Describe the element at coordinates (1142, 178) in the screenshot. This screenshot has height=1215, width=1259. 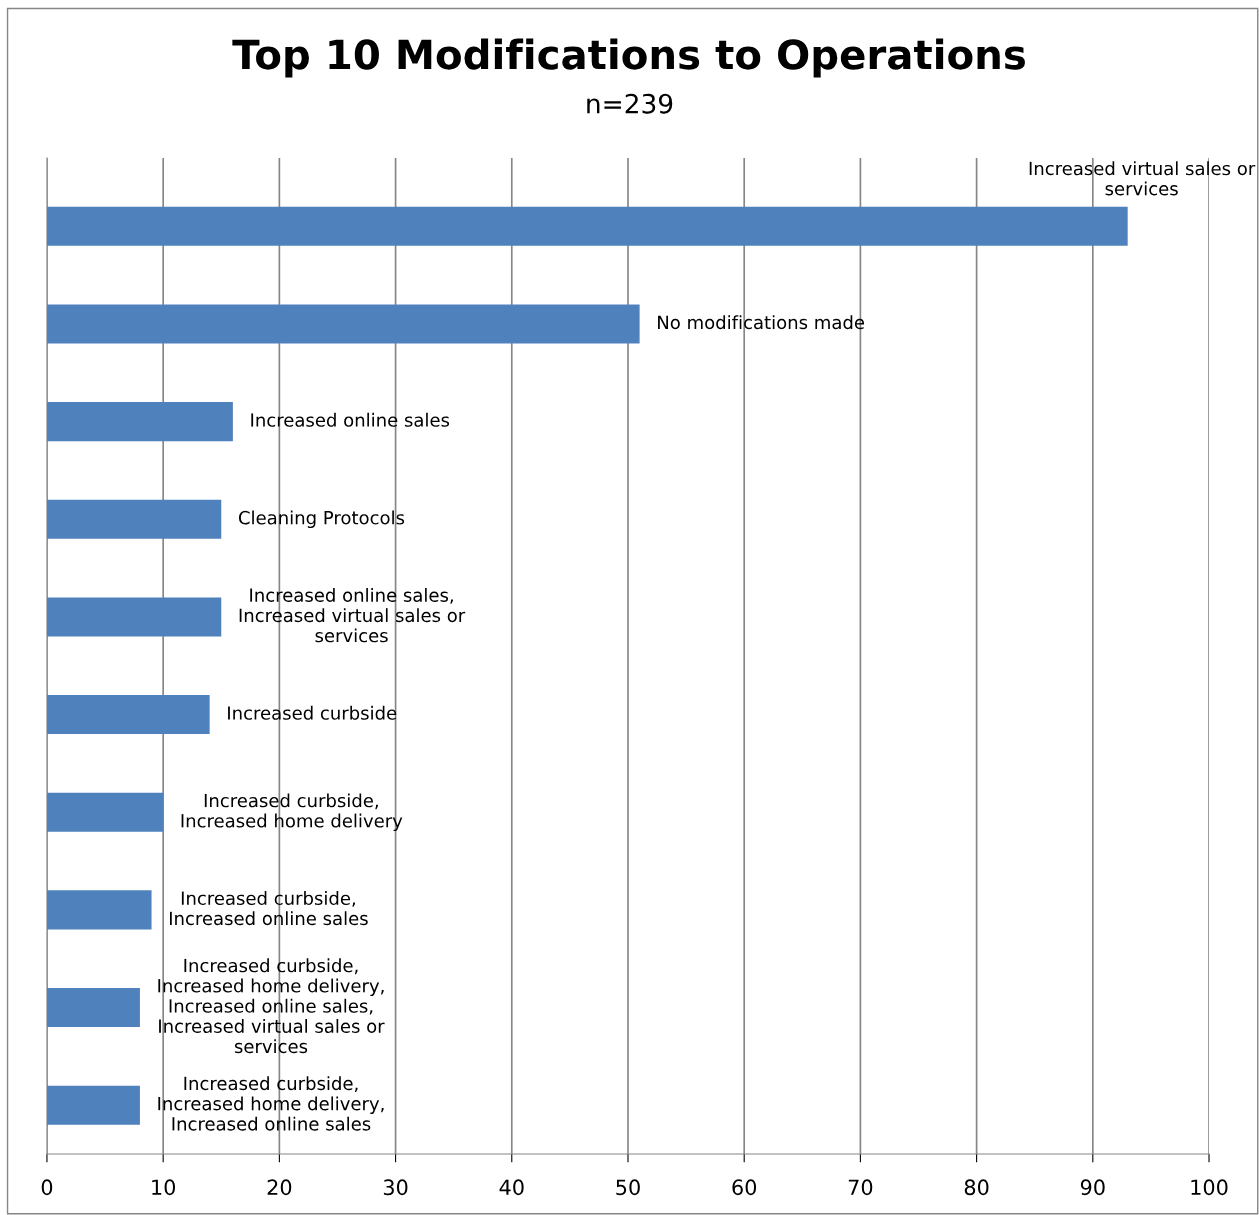
I see `y-tick-label: Increased virtual sales or services` at that location.